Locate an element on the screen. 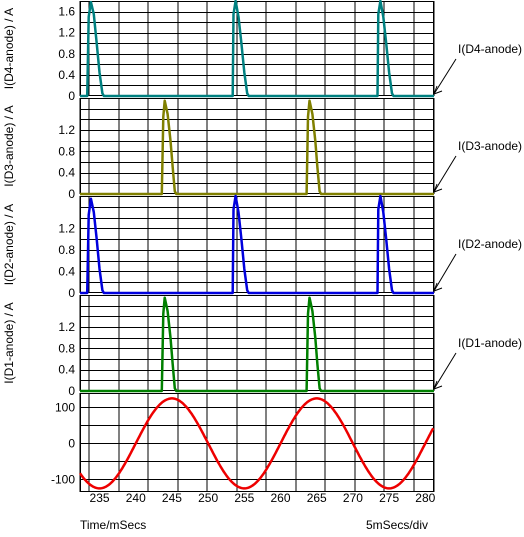 The width and height of the screenshot is (524, 537). x-tick-label: 250 is located at coordinates (208, 498).